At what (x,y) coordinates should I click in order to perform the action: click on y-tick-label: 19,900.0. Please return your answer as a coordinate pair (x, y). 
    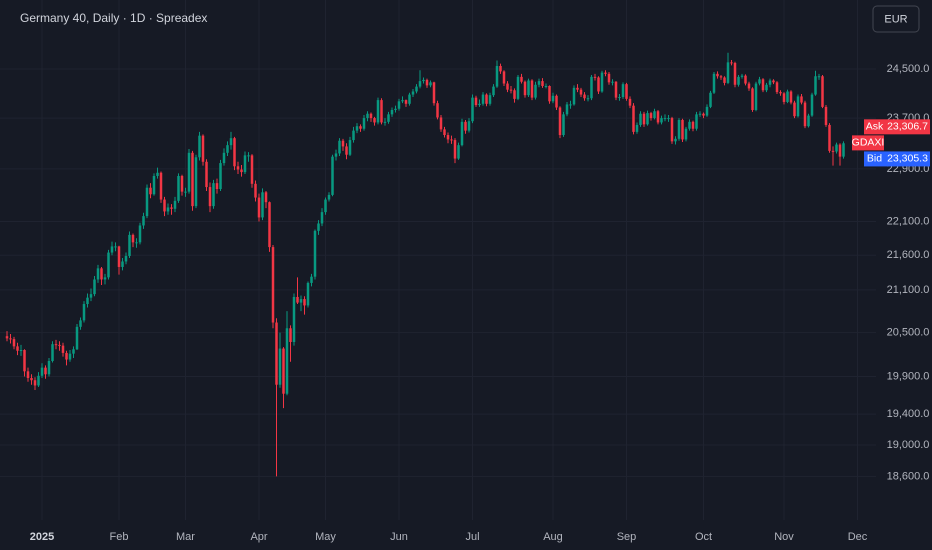
    Looking at the image, I should click on (908, 376).